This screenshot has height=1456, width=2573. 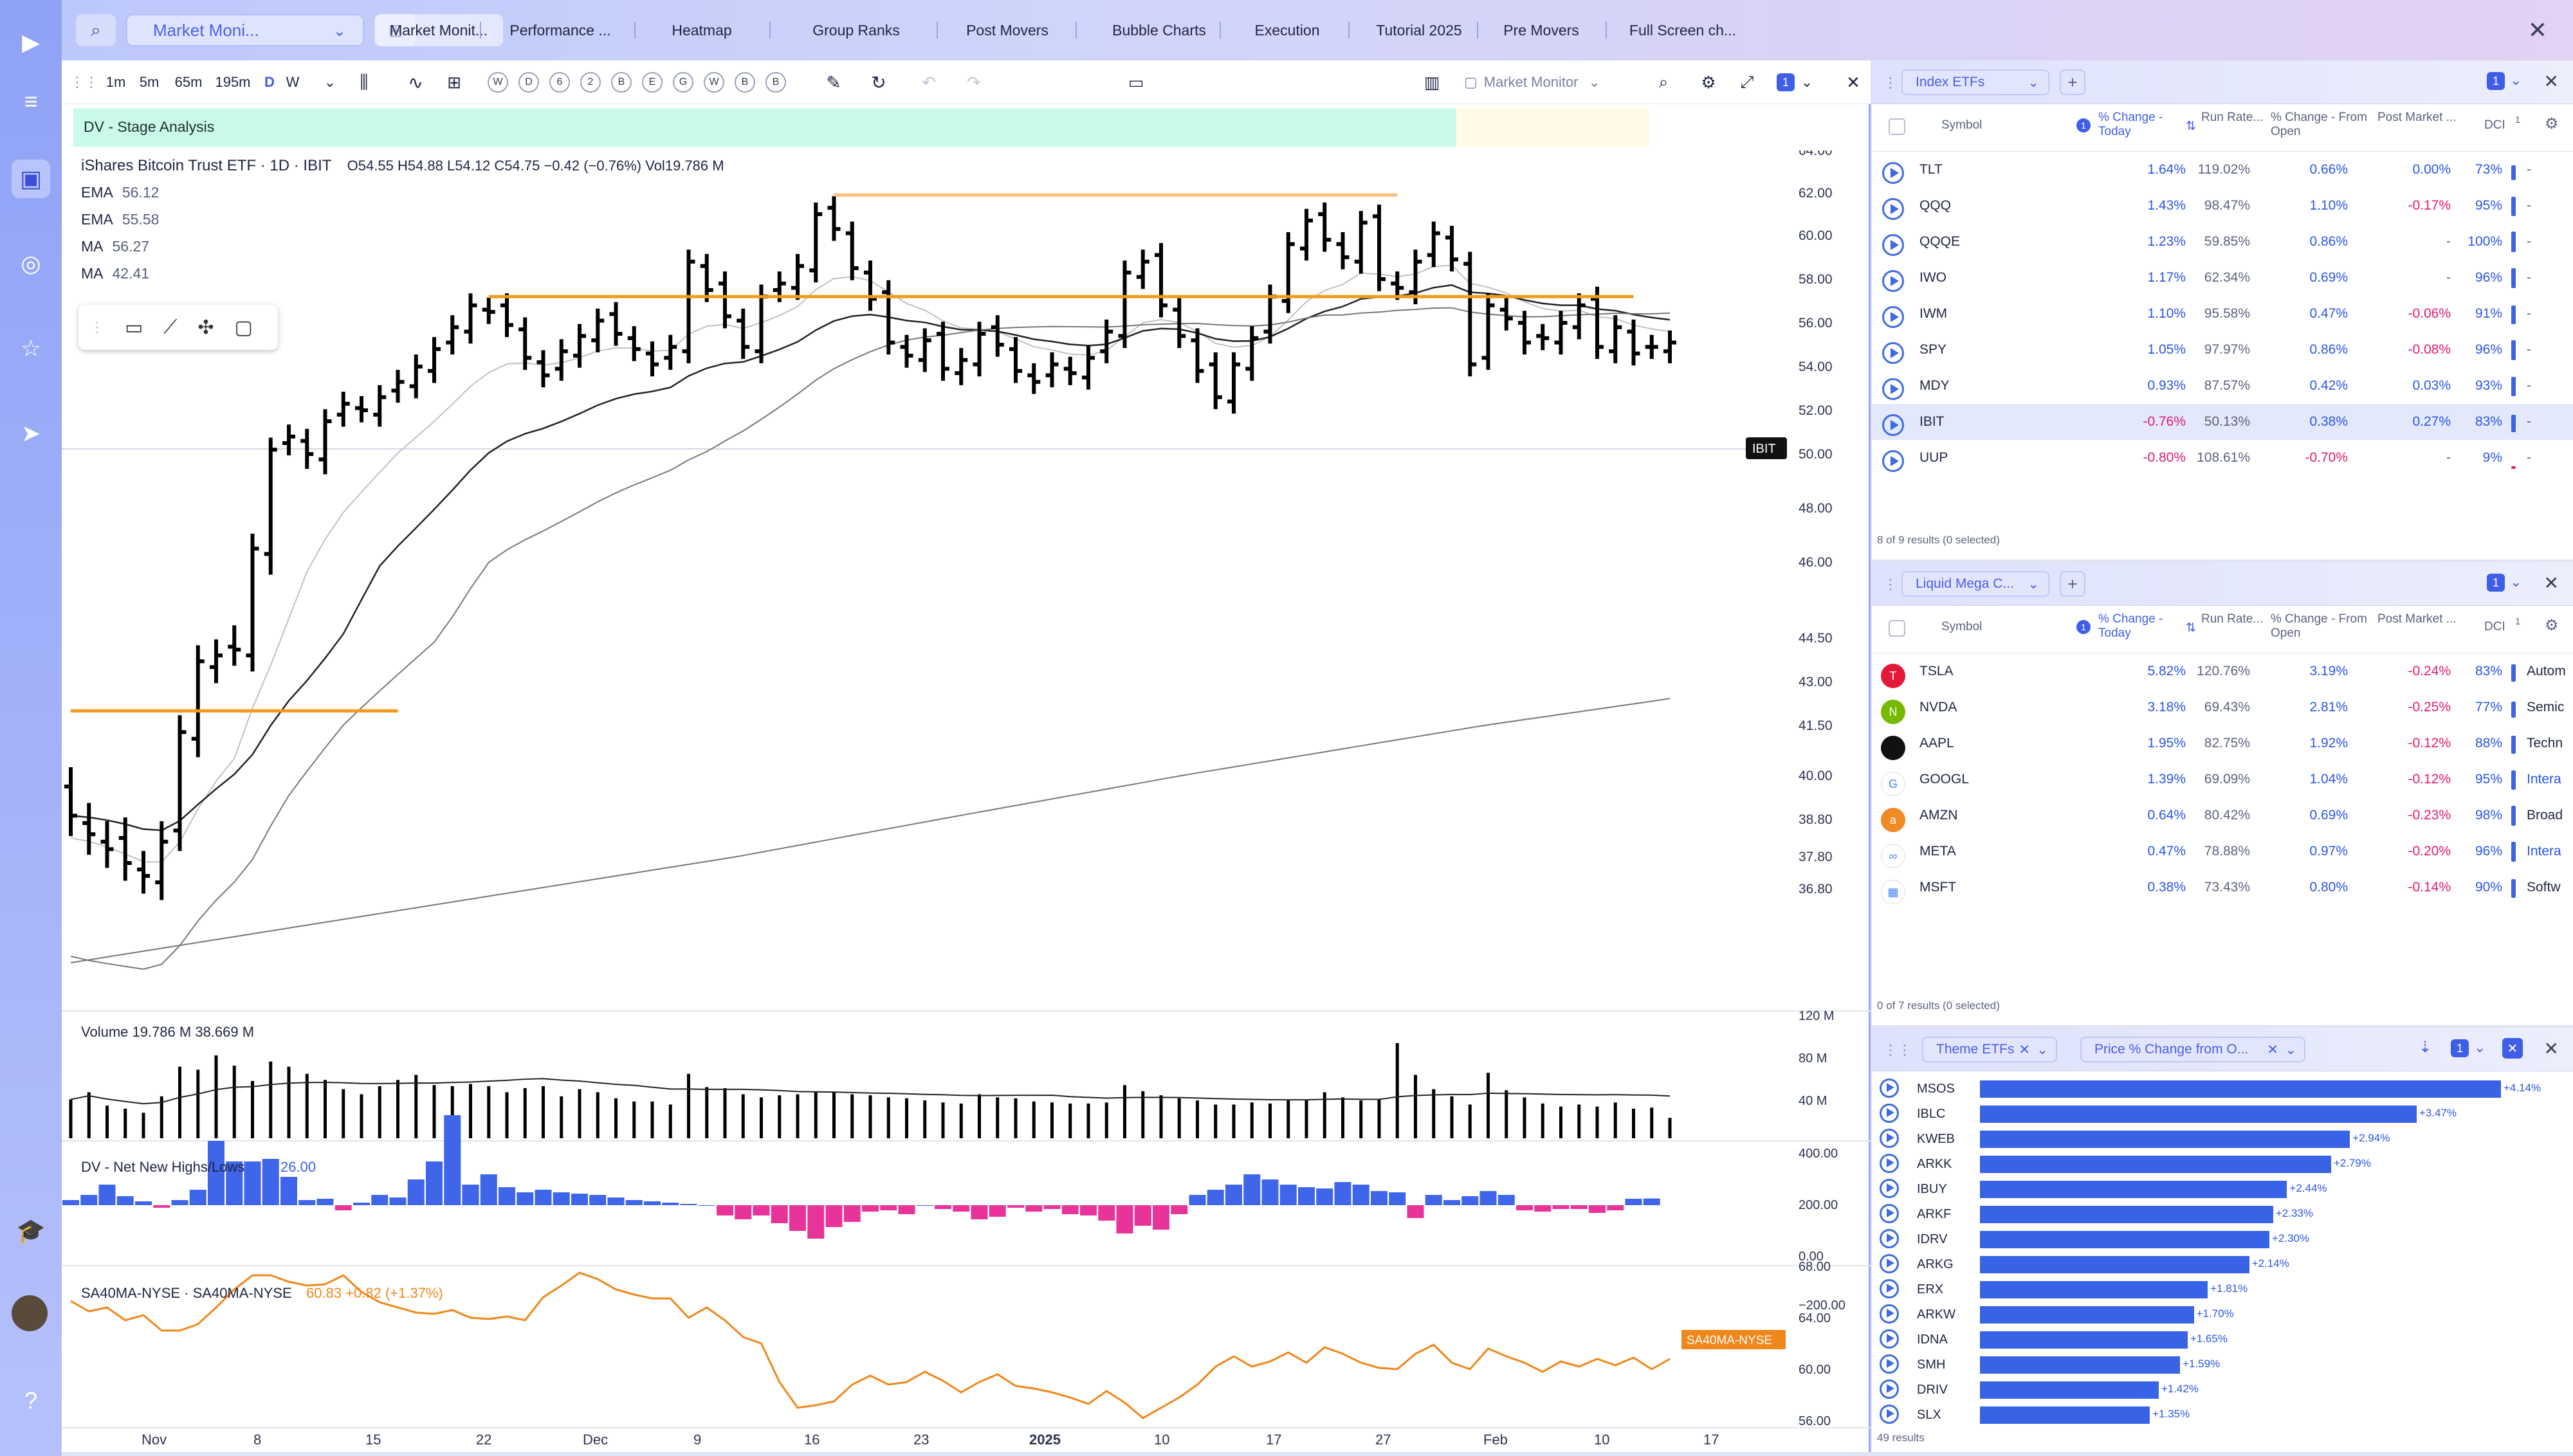 What do you see at coordinates (497, 82) in the screenshot?
I see `indicator-key-0: W` at bounding box center [497, 82].